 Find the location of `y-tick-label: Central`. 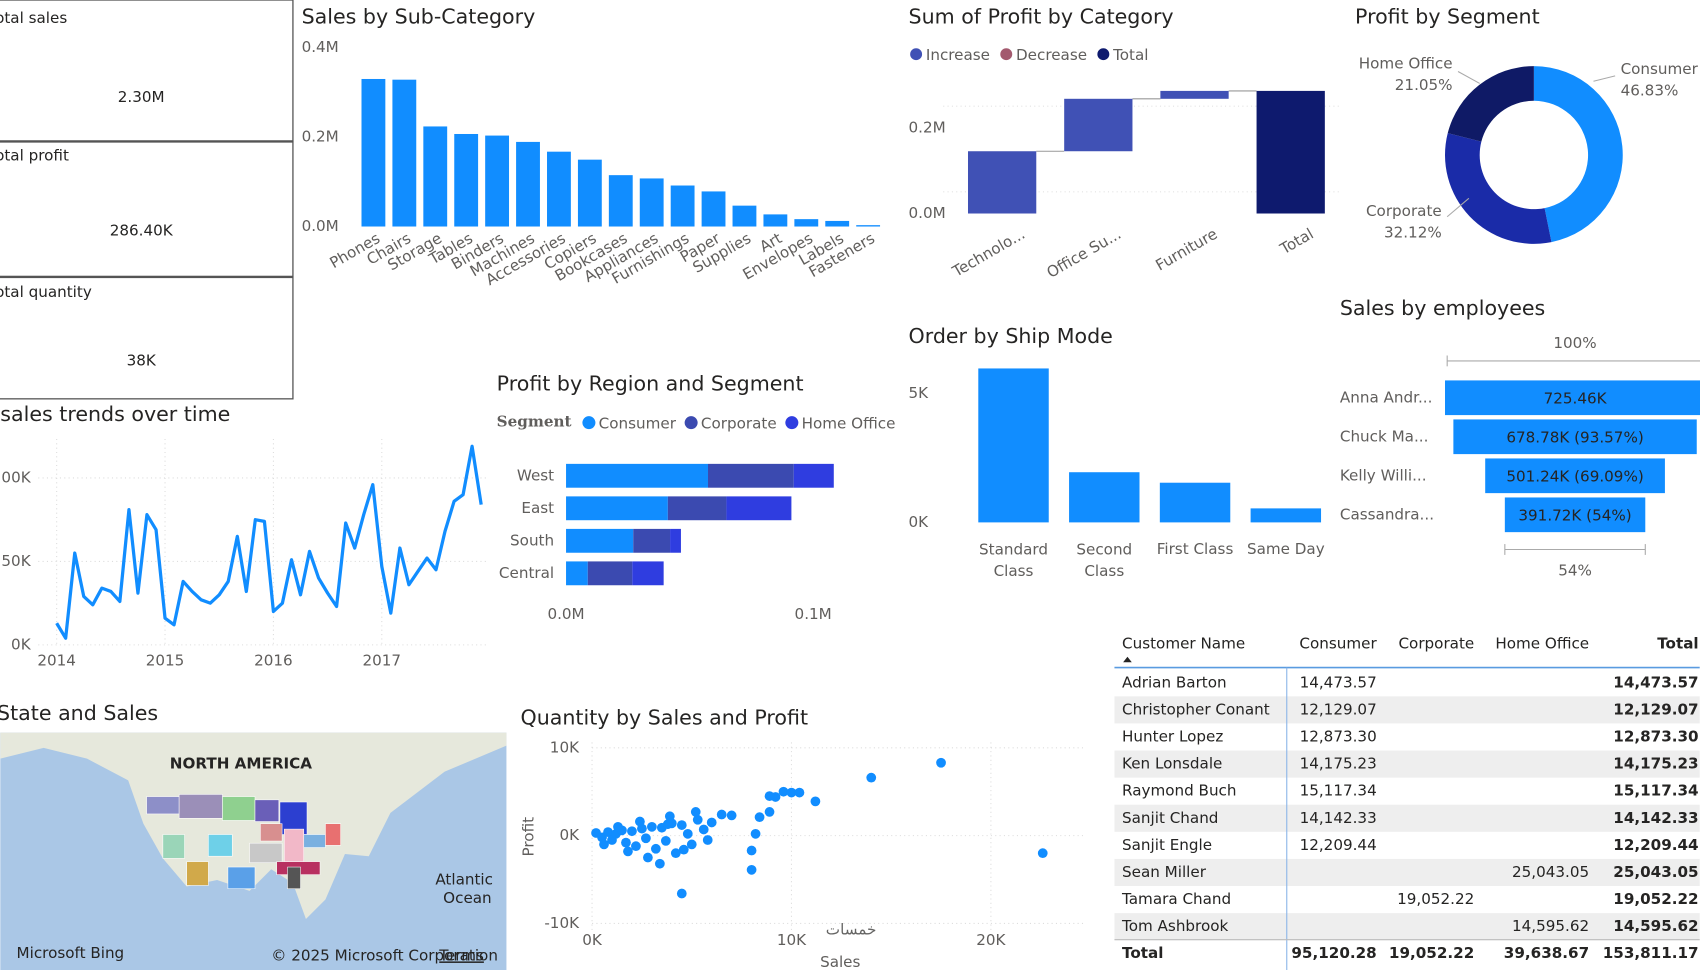

y-tick-label: Central is located at coordinates (526, 573).